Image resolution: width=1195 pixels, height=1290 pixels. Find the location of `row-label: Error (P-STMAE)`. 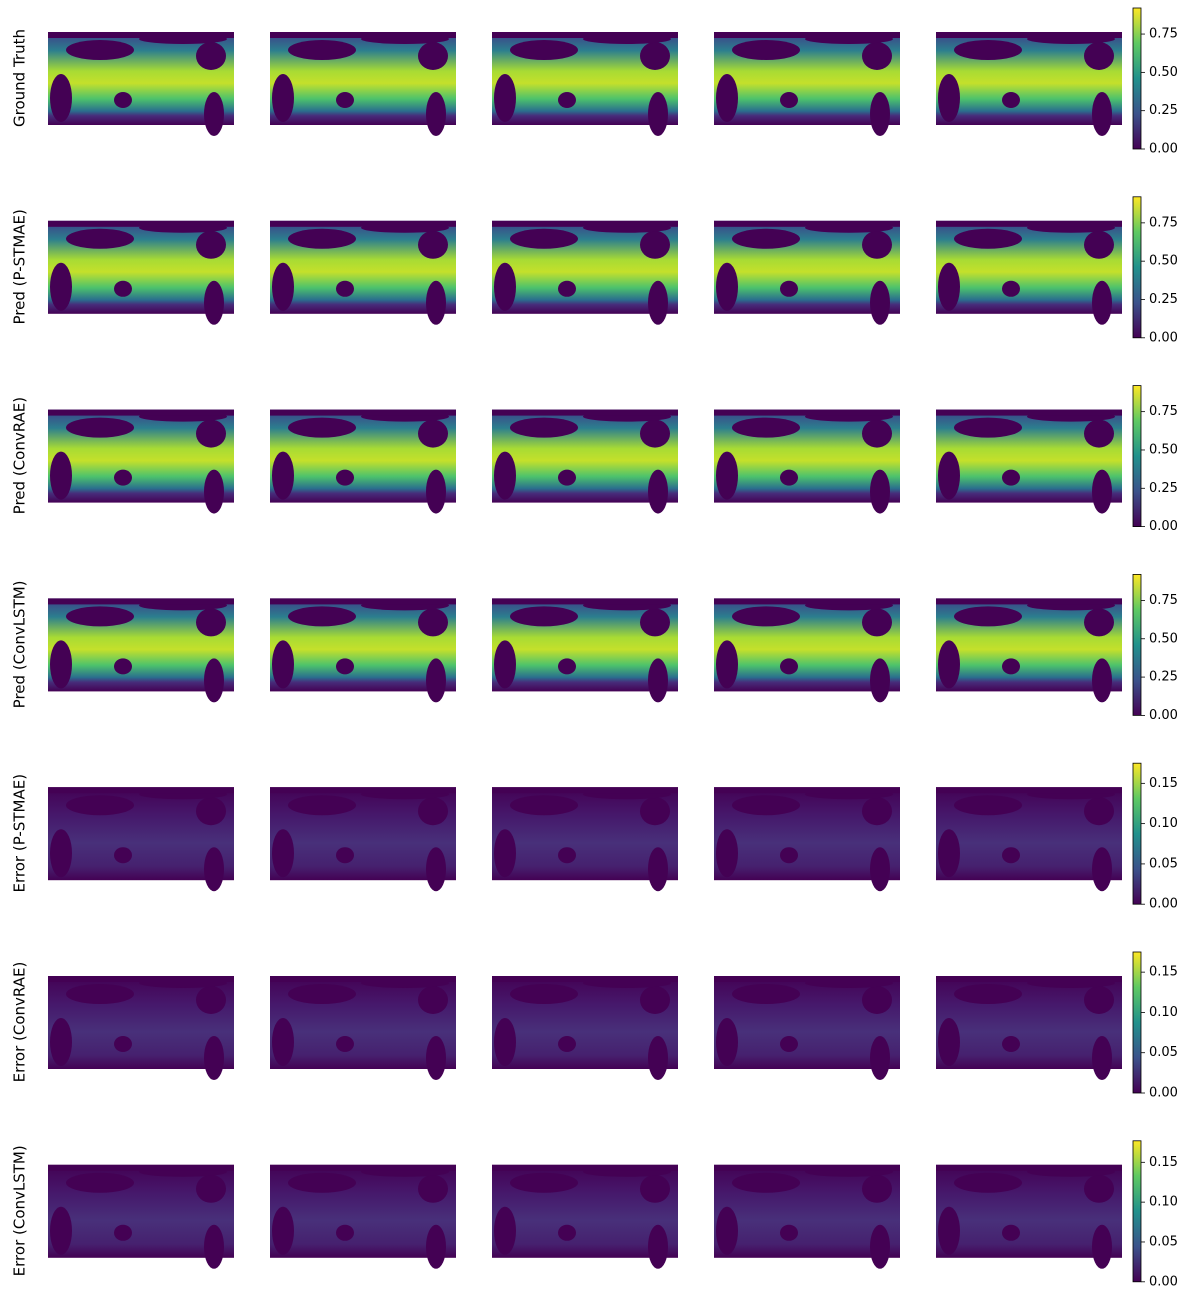

row-label: Error (P-STMAE) is located at coordinates (20, 833).